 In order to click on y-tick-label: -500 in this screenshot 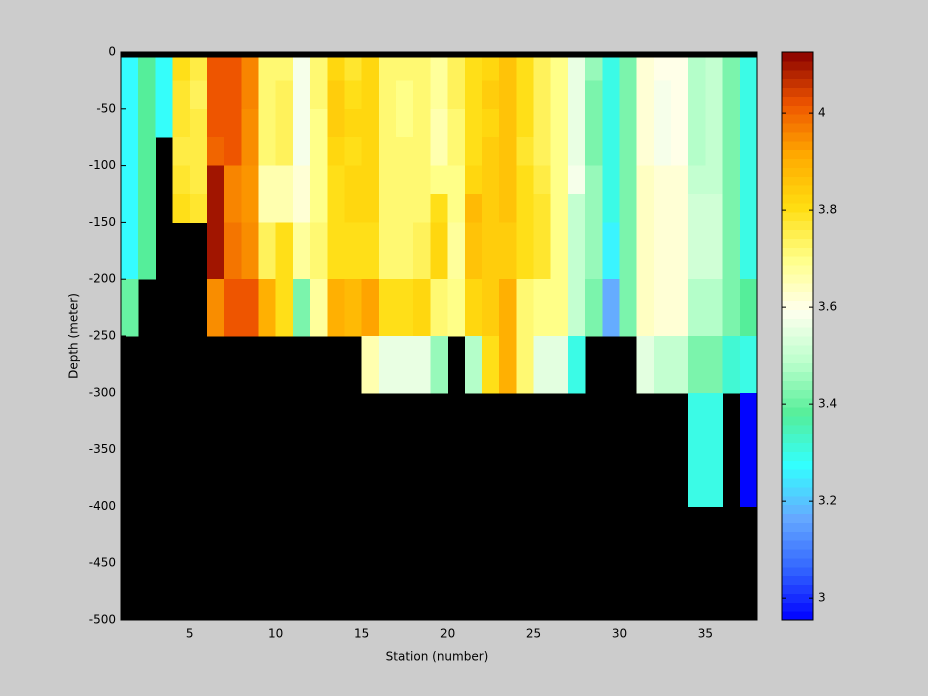, I will do `click(102, 620)`.